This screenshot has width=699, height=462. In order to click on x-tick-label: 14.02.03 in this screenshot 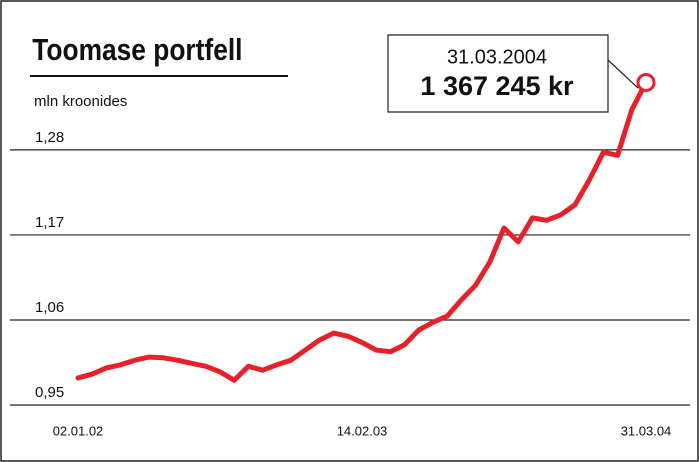, I will do `click(362, 430)`.